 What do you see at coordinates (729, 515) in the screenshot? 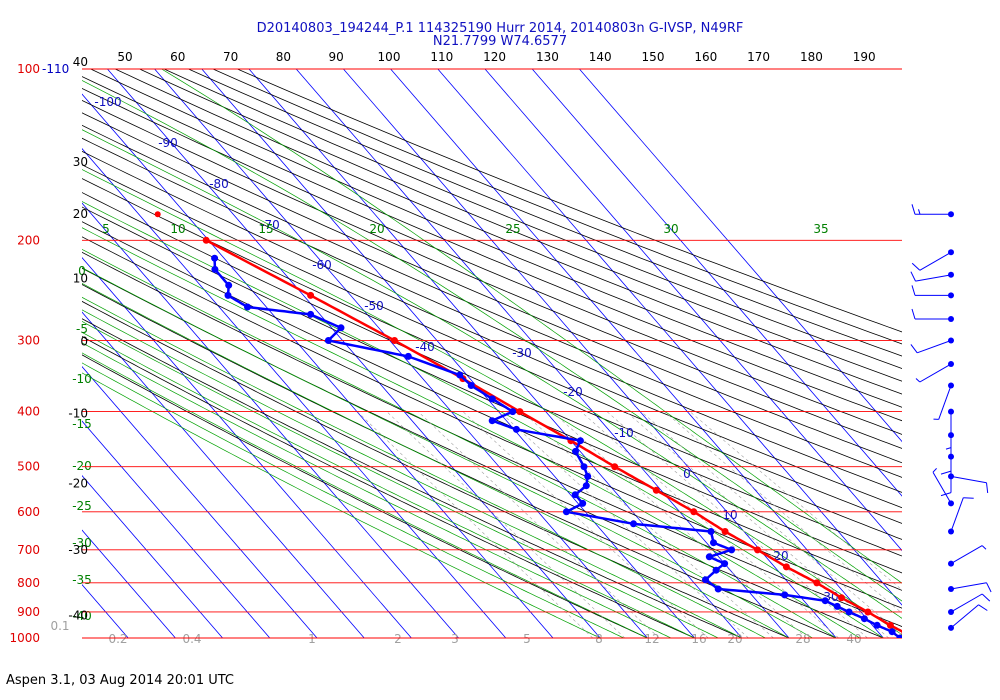
I see `isotherm-label: 10` at bounding box center [729, 515].